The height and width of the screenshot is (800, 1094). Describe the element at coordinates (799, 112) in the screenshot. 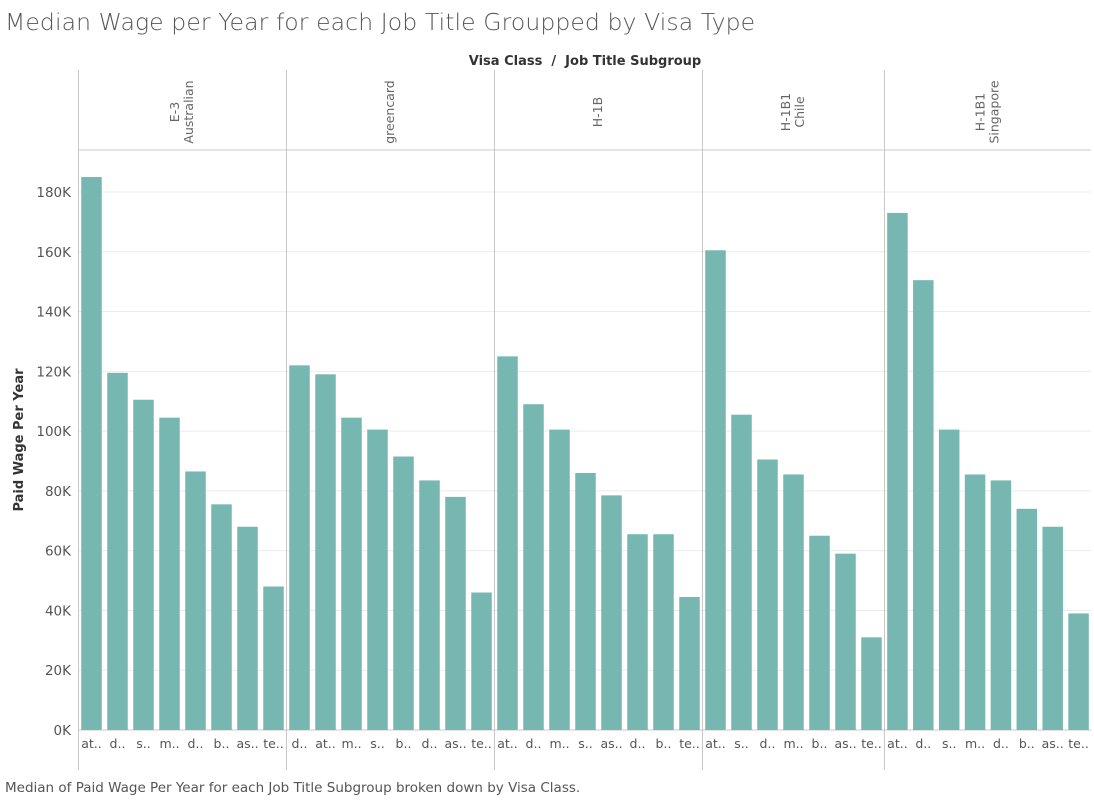

I see `panel-header-label: Chile` at that location.